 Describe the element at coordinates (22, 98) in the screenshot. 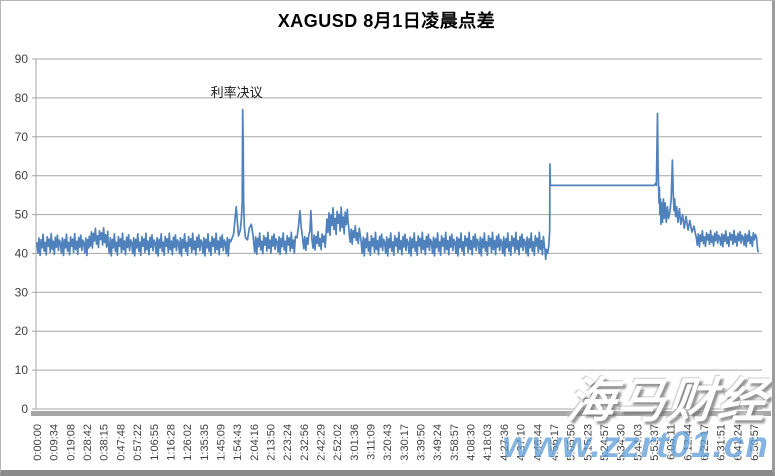

I see `y-tick-label: 80` at that location.